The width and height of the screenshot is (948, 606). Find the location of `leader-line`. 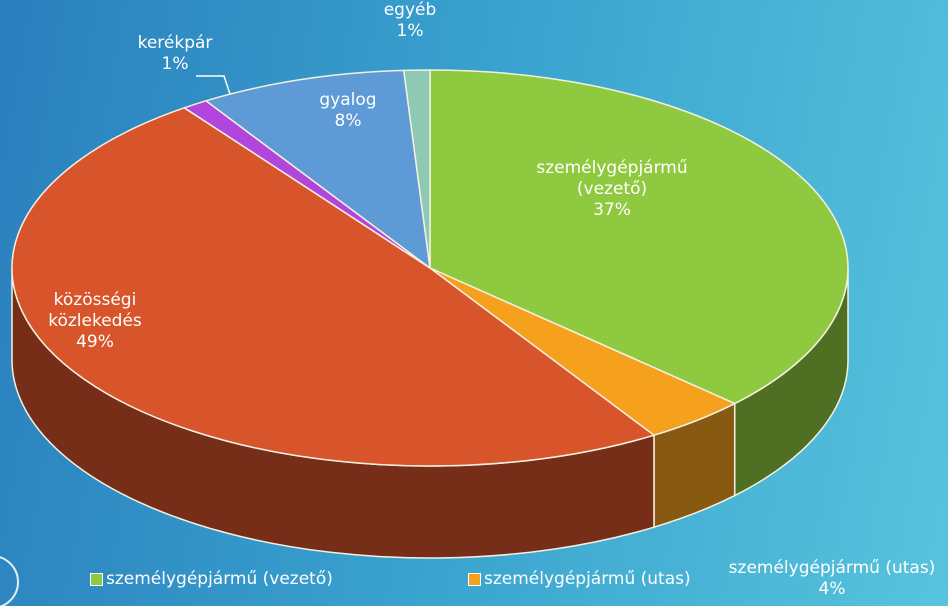

leader-line is located at coordinates (214, 86).